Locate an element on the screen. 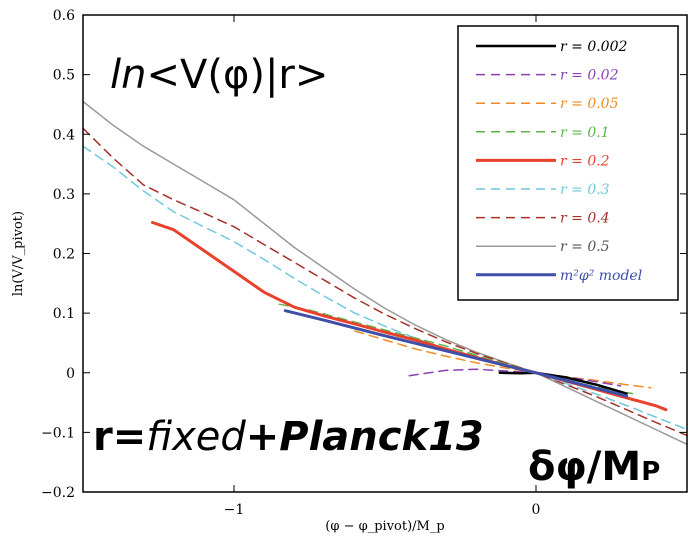  y-axis-label: ln(V/V_pivot) is located at coordinates (18, 253).